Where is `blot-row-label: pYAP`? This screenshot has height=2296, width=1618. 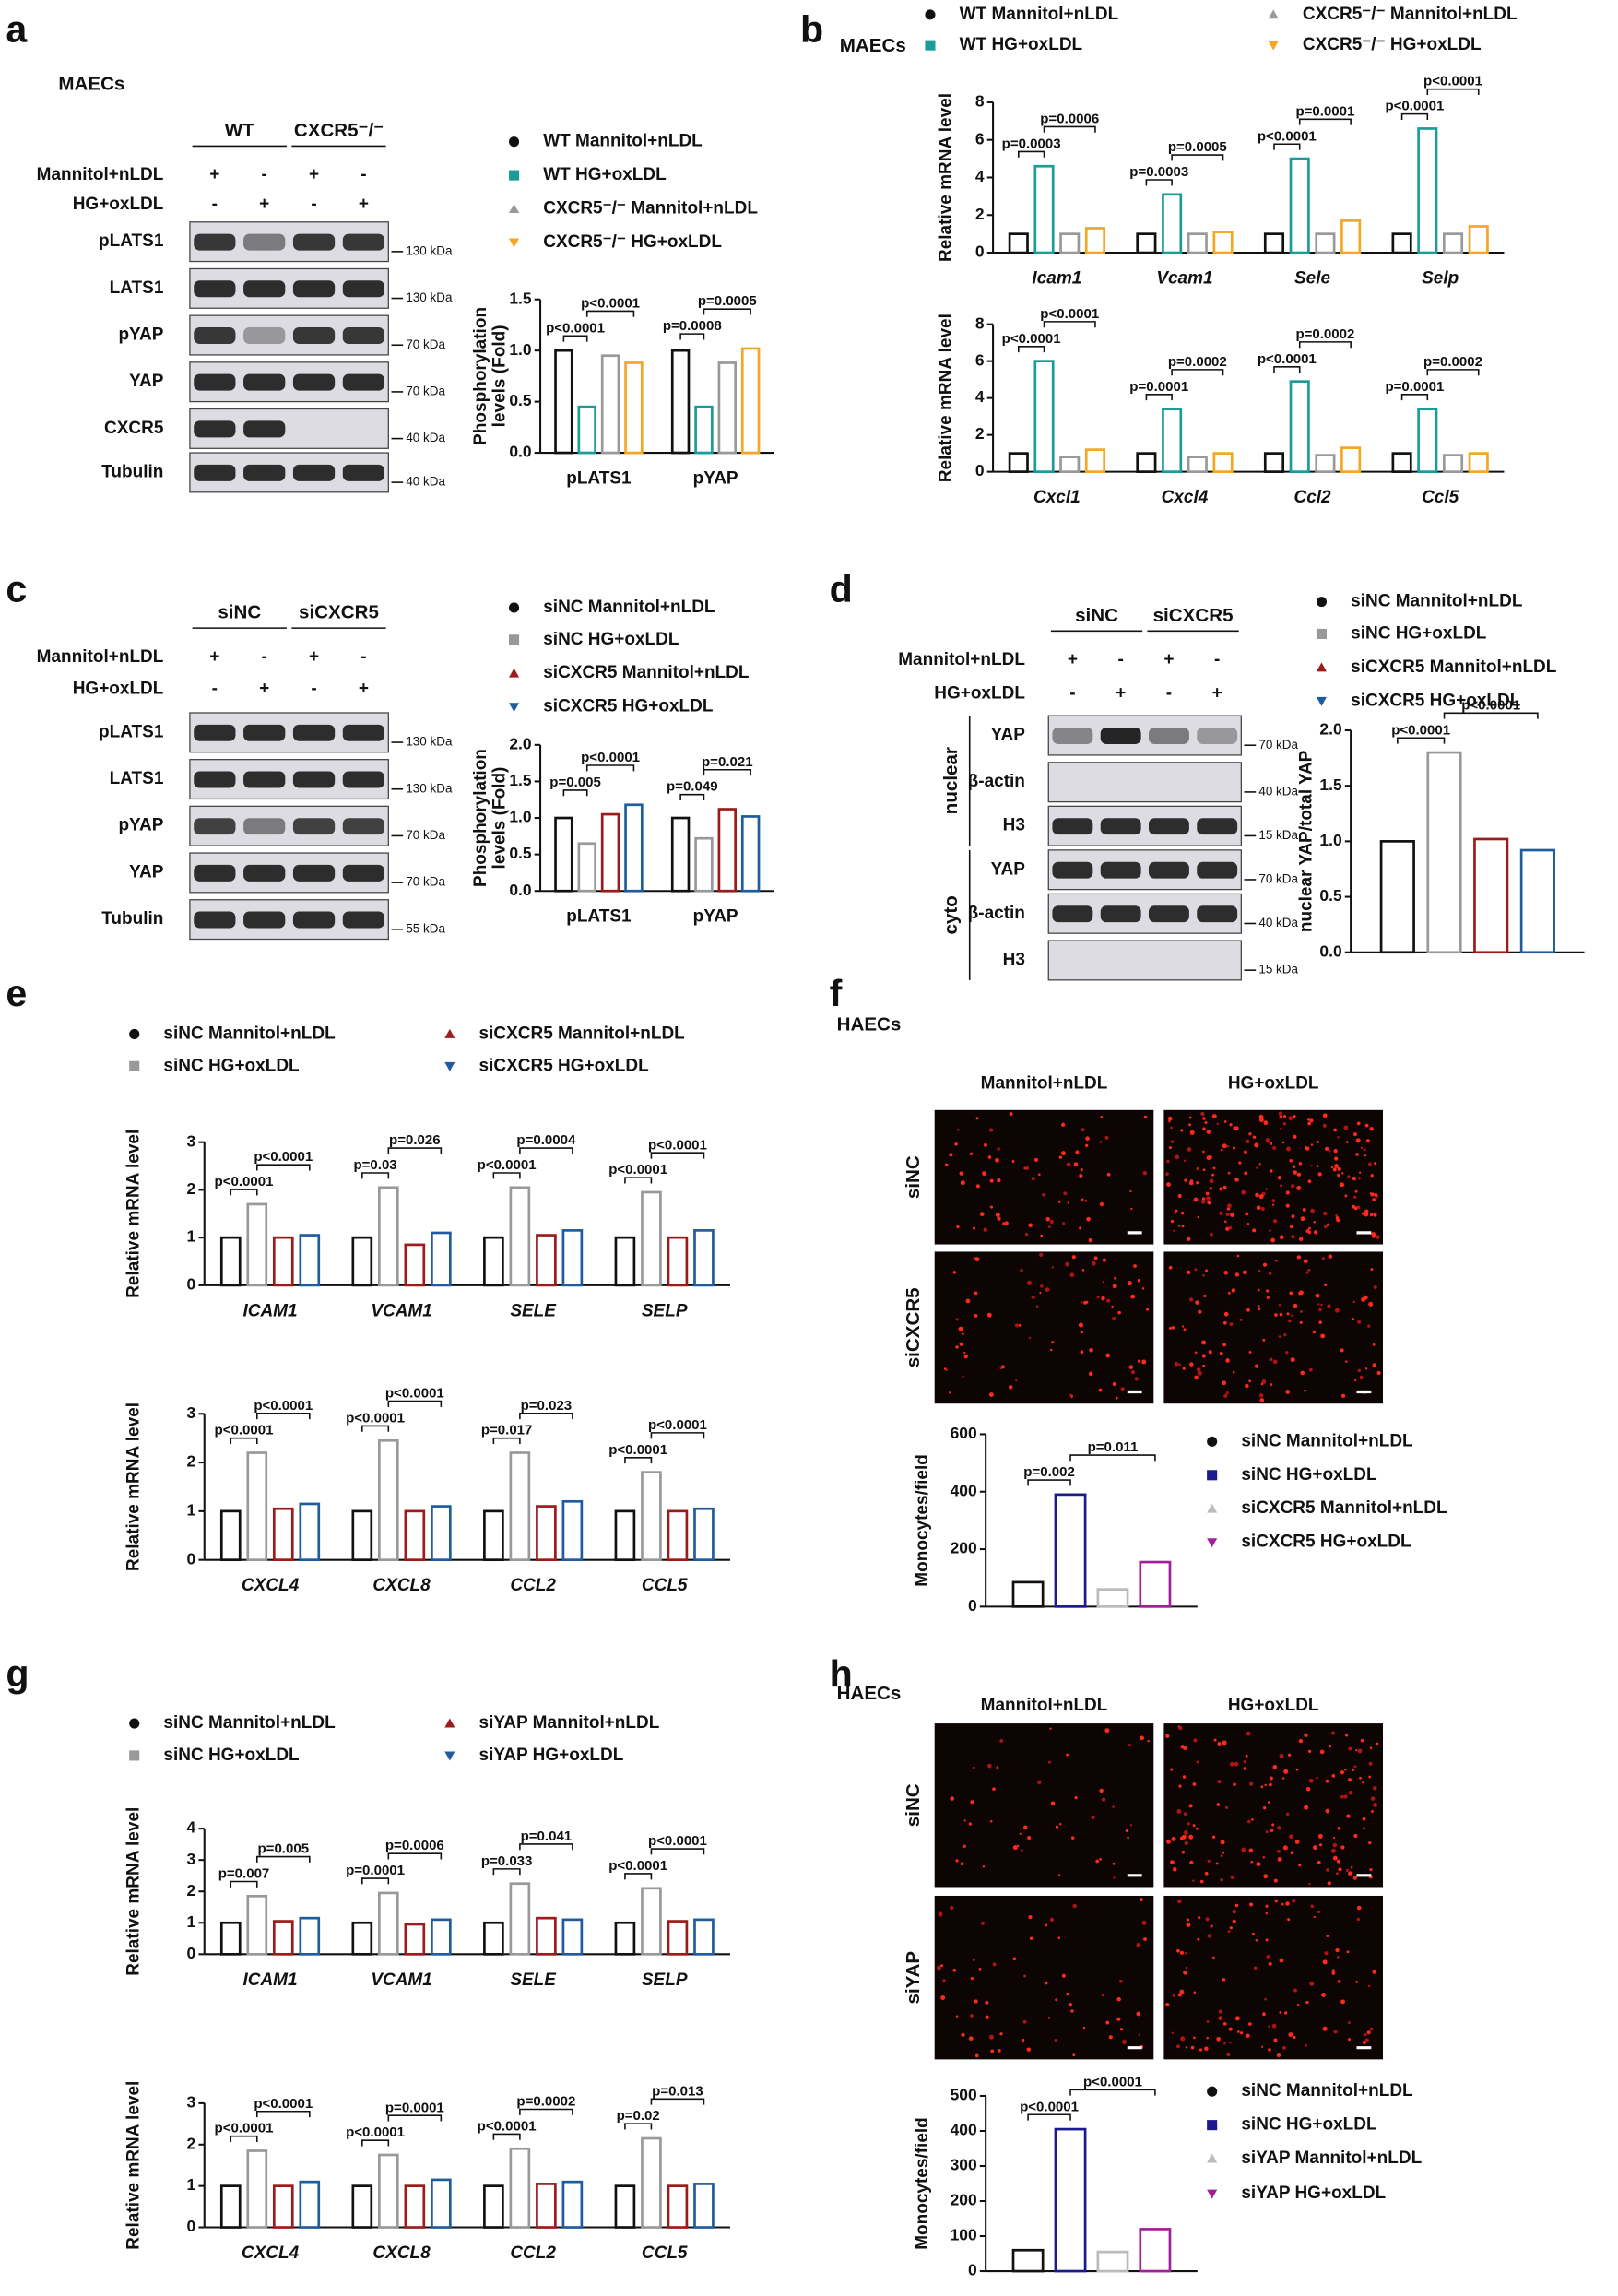 blot-row-label: pYAP is located at coordinates (140, 335).